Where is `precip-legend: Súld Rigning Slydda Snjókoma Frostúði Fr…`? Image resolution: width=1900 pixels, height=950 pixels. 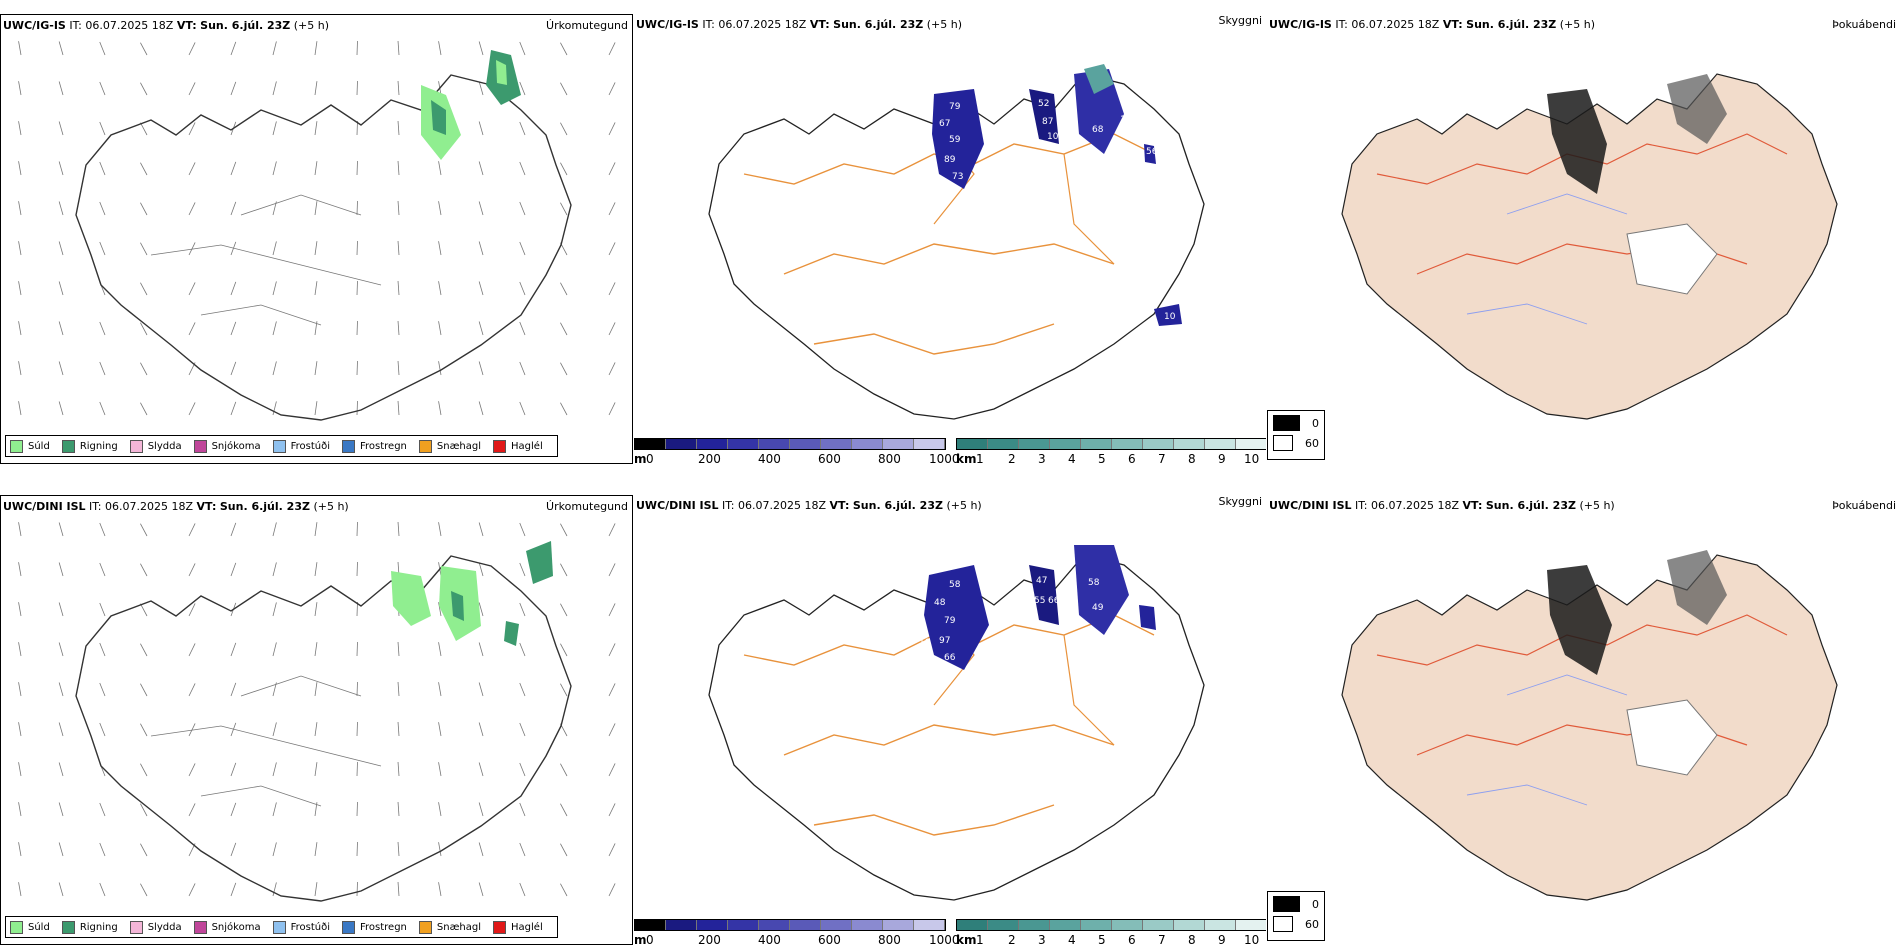
precip-legend: Súld Rigning Slydda Snjókoma Frostúði Fr… is located at coordinates (281, 927).